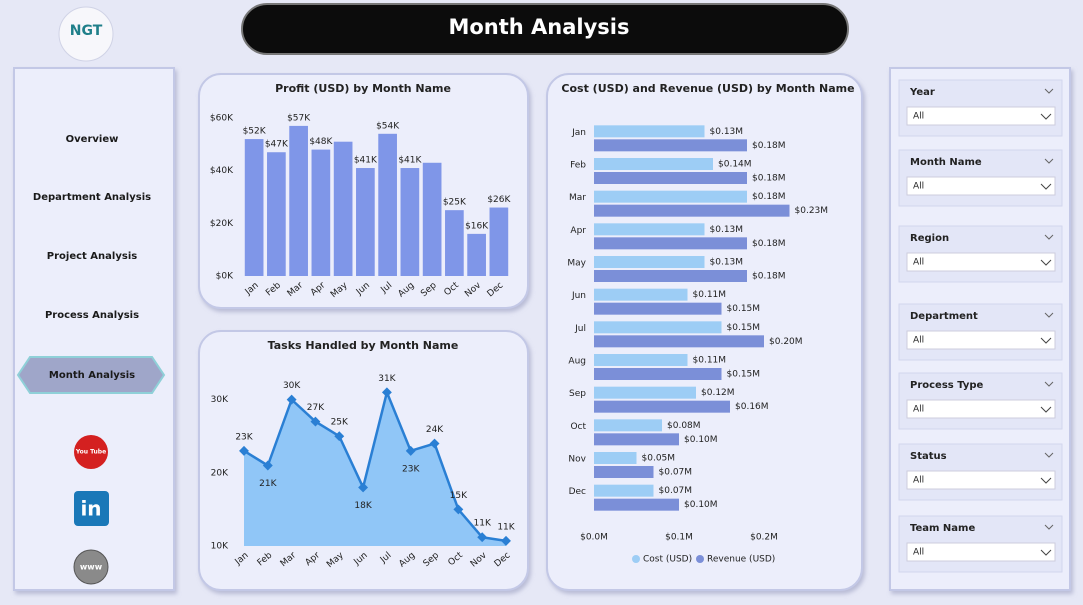 Image resolution: width=1083 pixels, height=605 pixels. What do you see at coordinates (220, 547) in the screenshot?
I see `y-tick-label: 10K` at bounding box center [220, 547].